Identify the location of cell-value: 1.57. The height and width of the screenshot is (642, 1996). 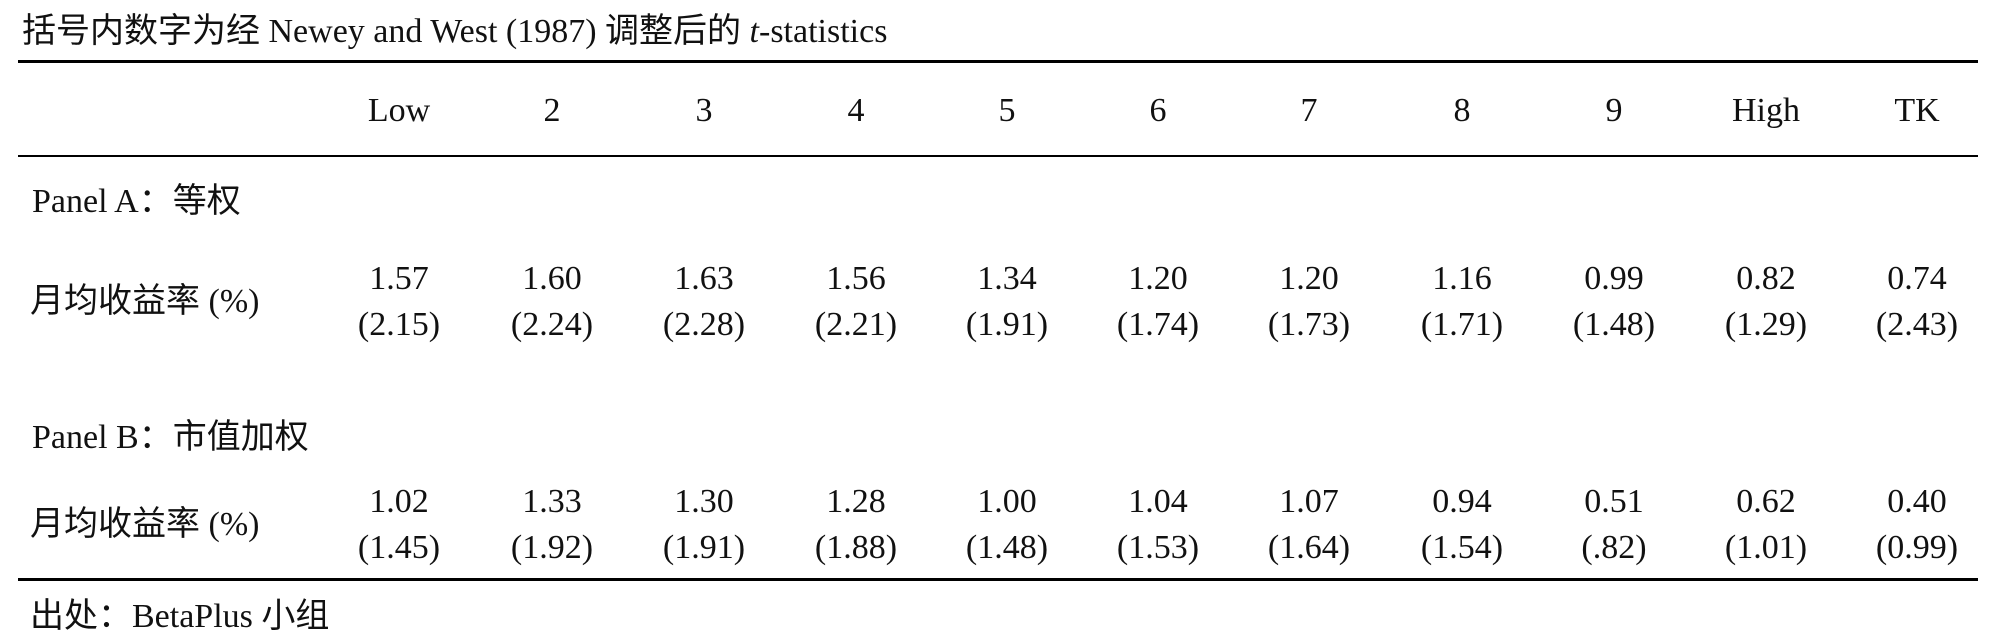
(399, 278).